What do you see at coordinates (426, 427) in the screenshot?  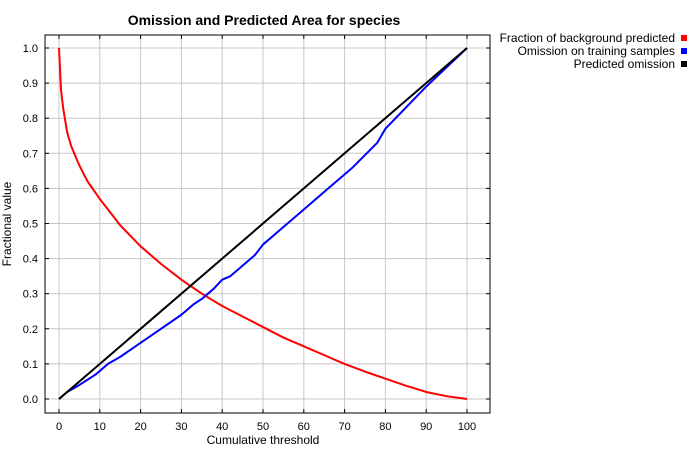 I see `x-tick-label: 90` at bounding box center [426, 427].